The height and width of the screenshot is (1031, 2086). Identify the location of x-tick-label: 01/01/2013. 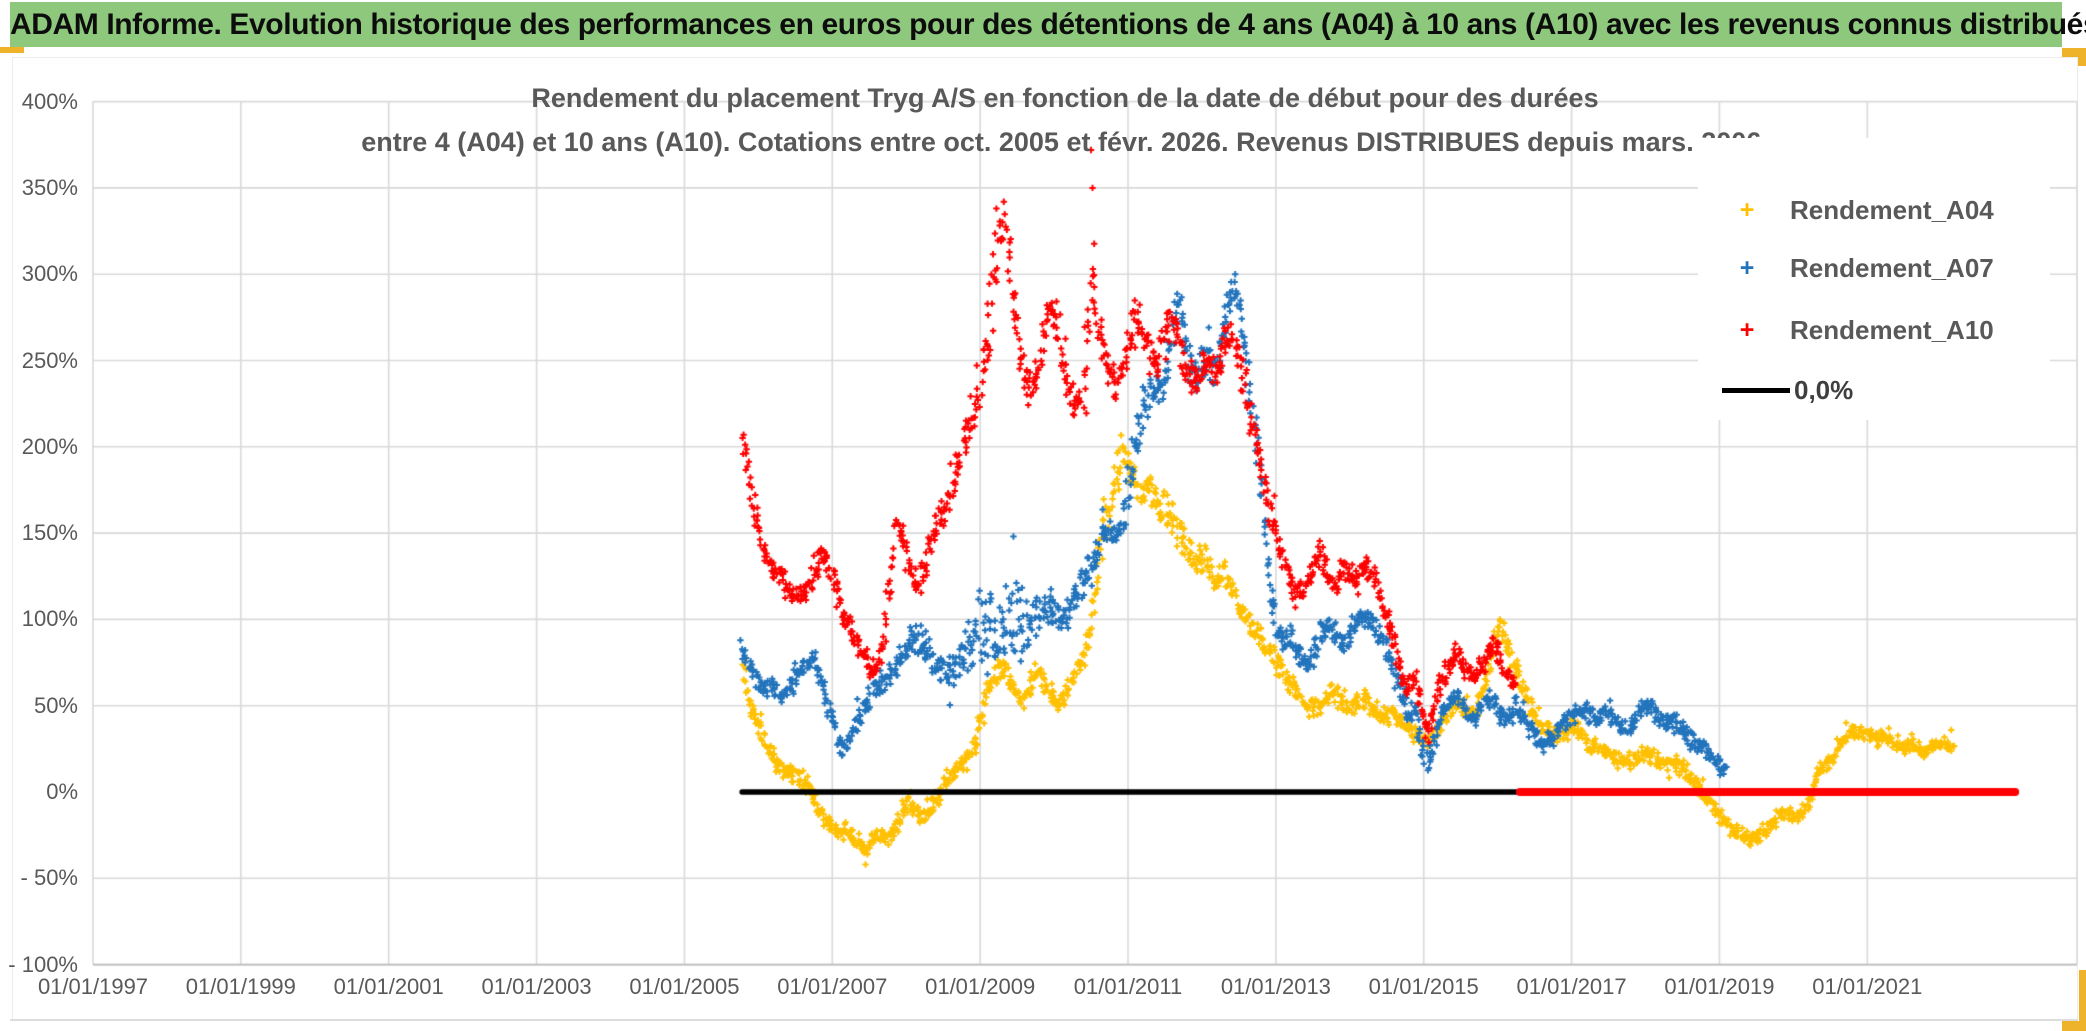
(1275, 986).